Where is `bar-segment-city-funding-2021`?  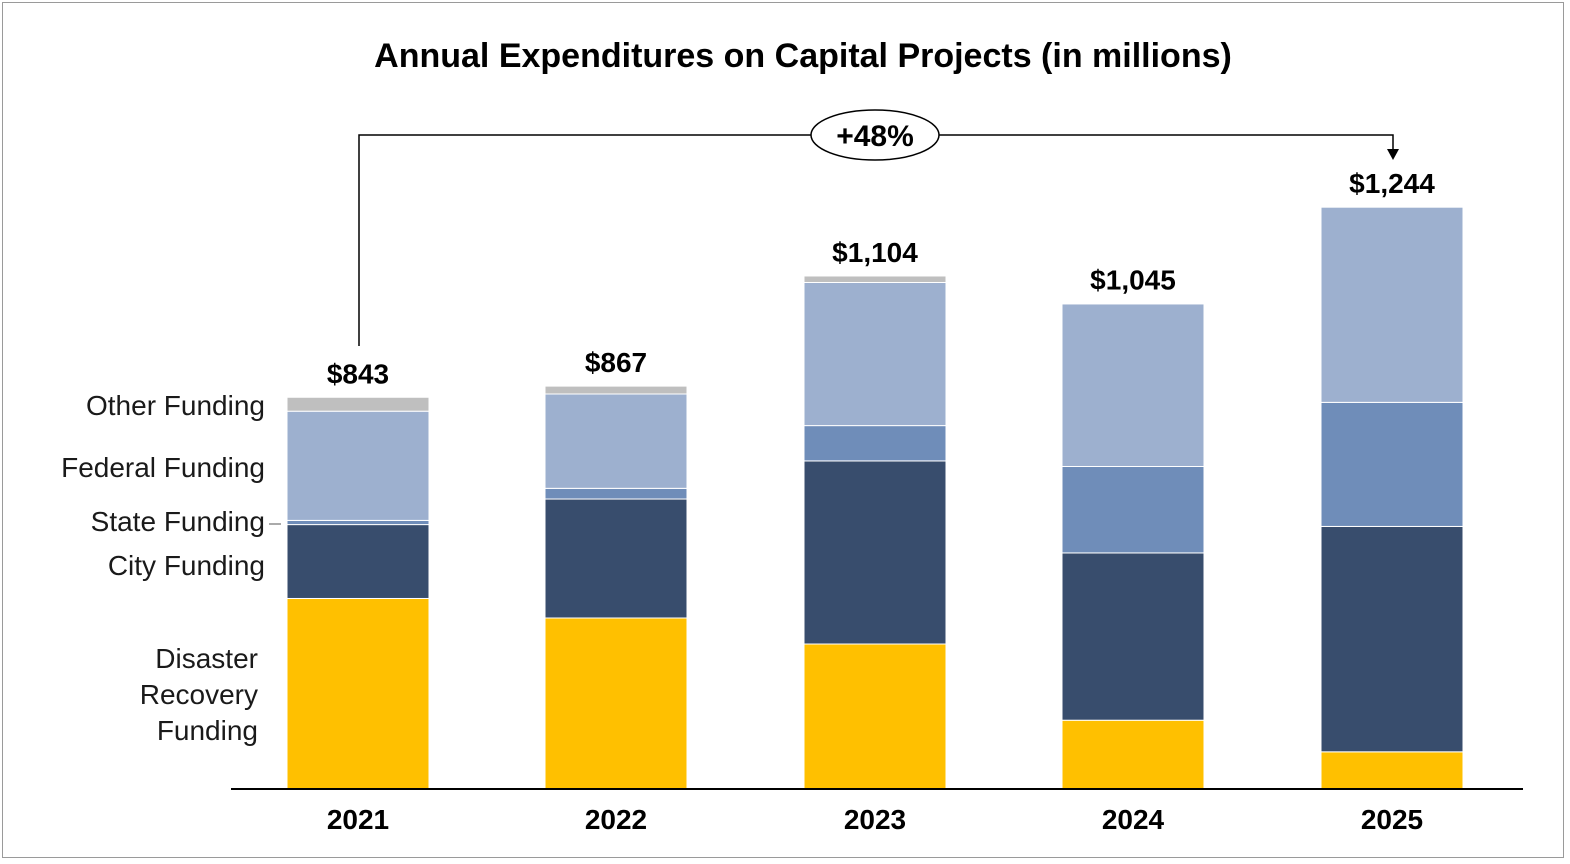
bar-segment-city-funding-2021 is located at coordinates (358, 561).